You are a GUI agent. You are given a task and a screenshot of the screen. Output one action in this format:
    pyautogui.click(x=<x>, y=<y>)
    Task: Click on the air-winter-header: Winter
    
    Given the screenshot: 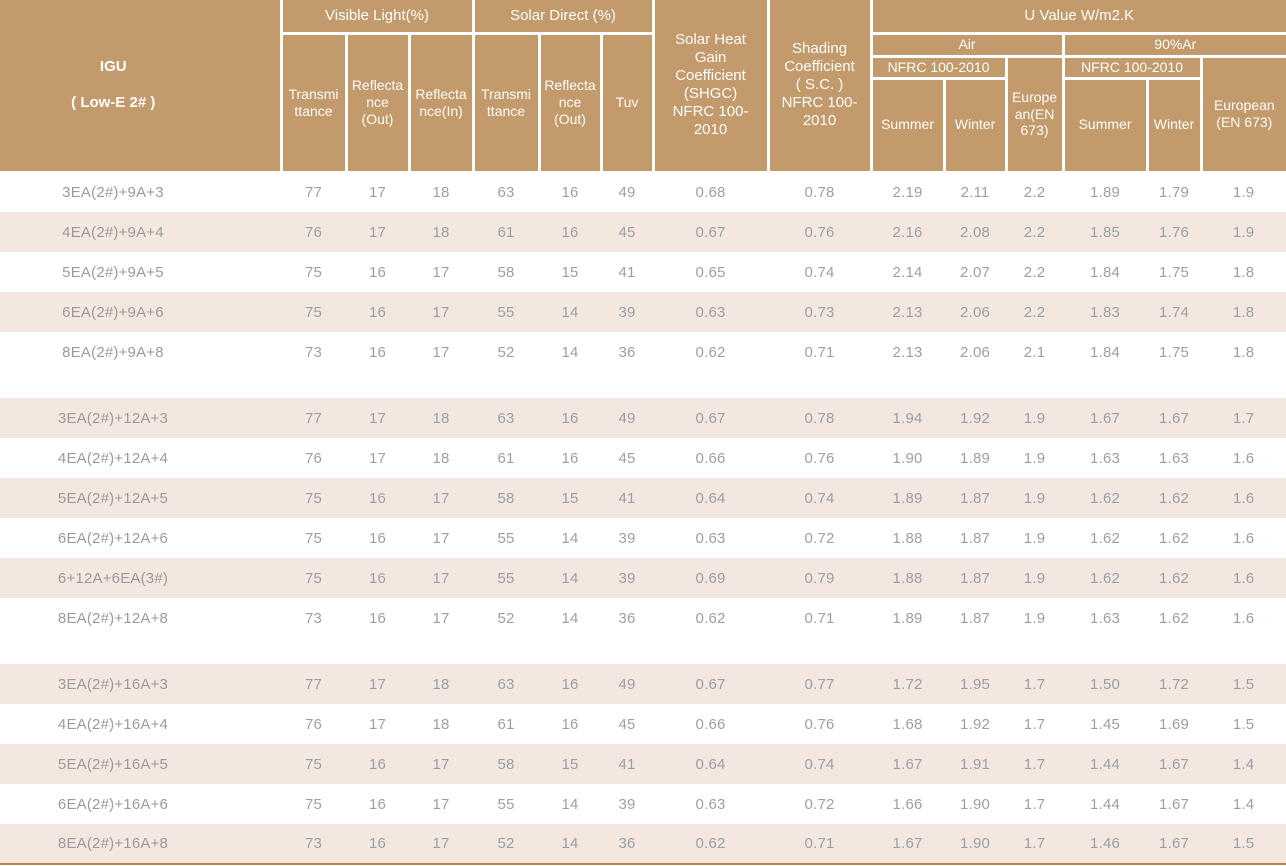 What is the action you would take?
    pyautogui.click(x=975, y=125)
    